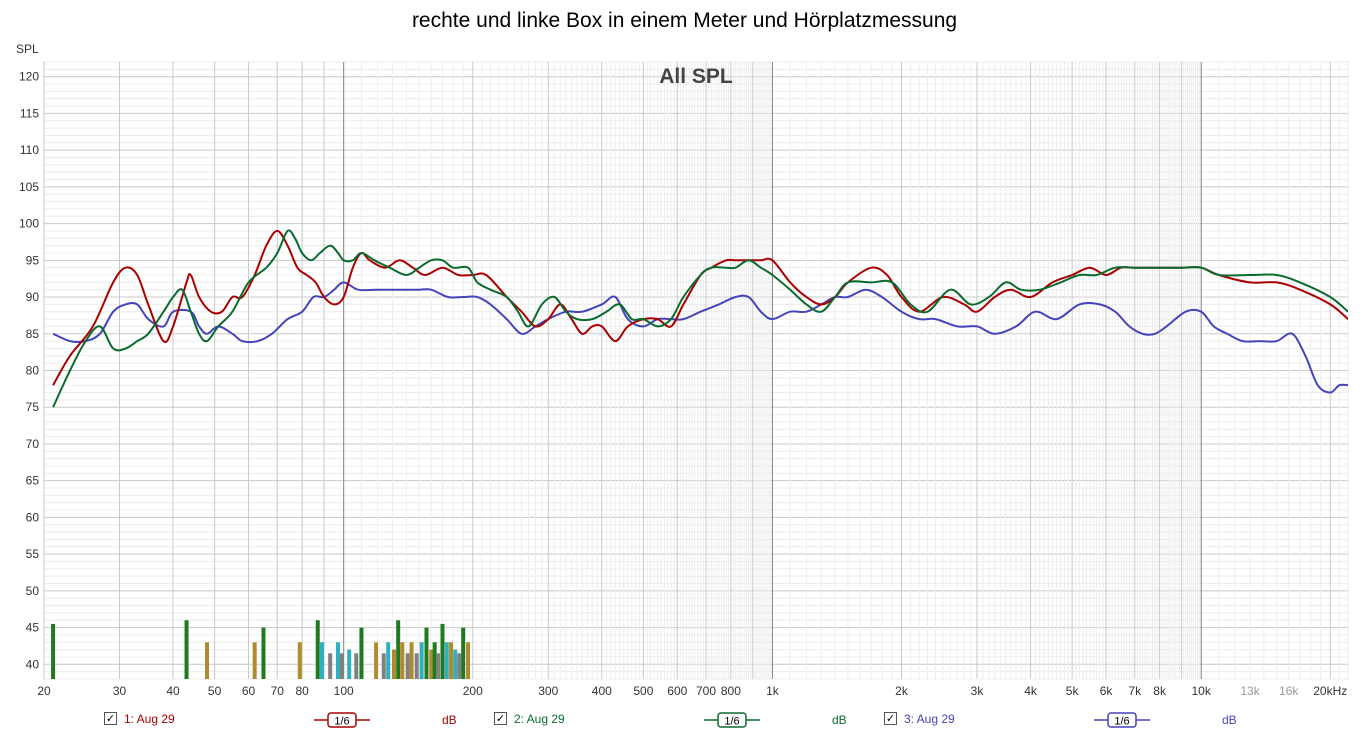 The image size is (1369, 735). What do you see at coordinates (1031, 691) in the screenshot?
I see `x-tick-label: 4k` at bounding box center [1031, 691].